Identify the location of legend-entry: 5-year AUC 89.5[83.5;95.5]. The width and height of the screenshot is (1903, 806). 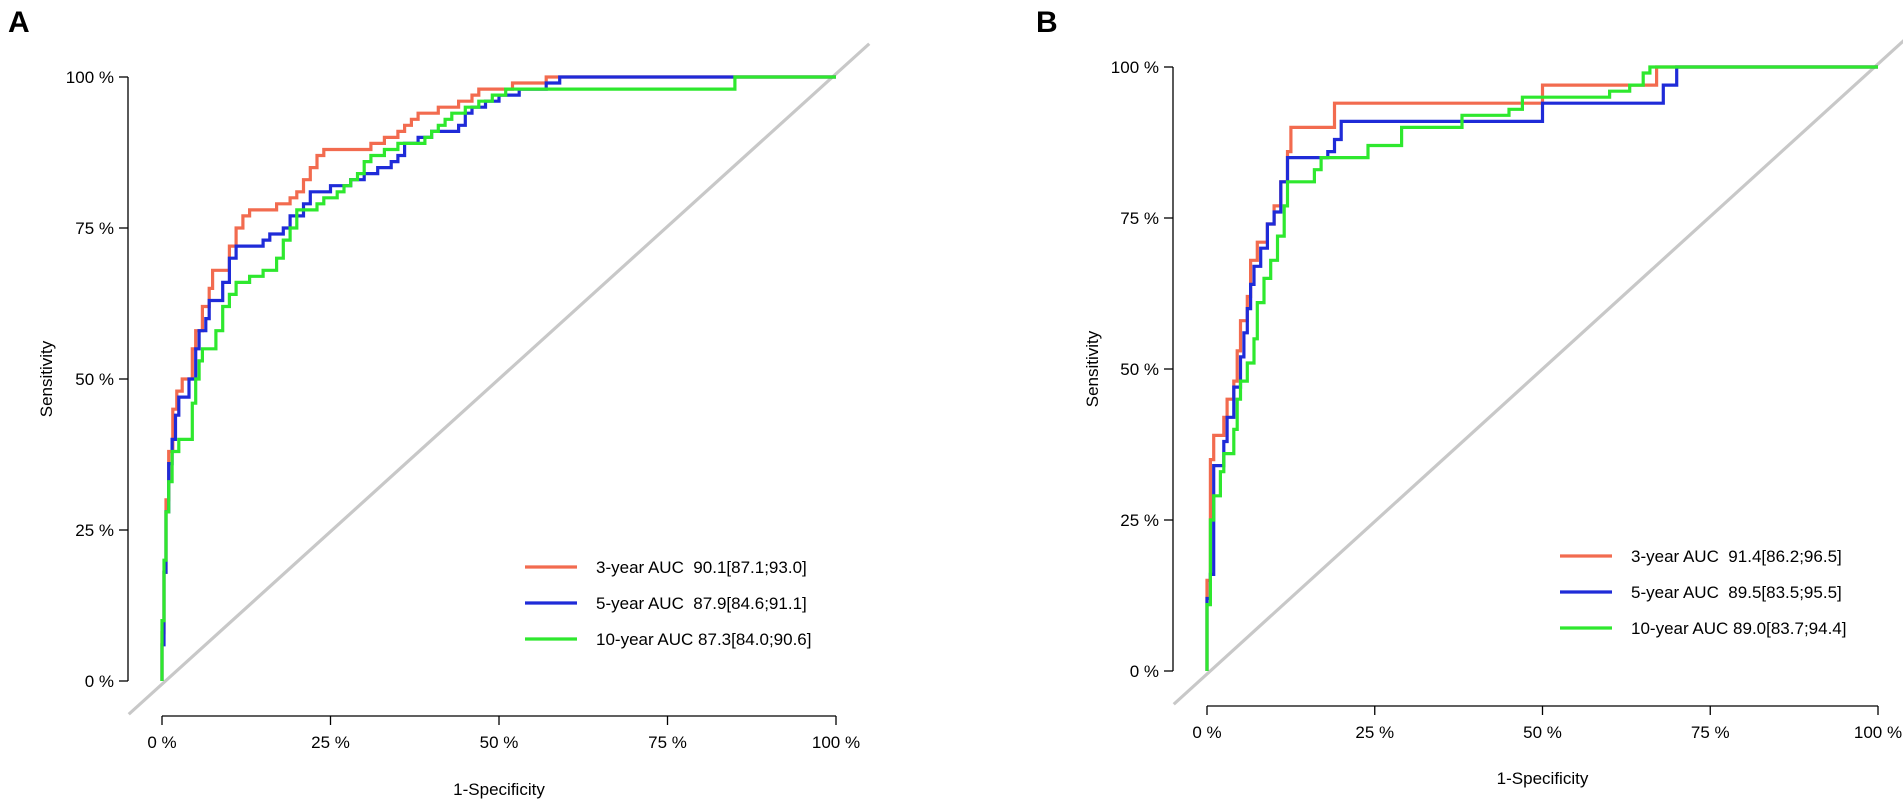
(1736, 592).